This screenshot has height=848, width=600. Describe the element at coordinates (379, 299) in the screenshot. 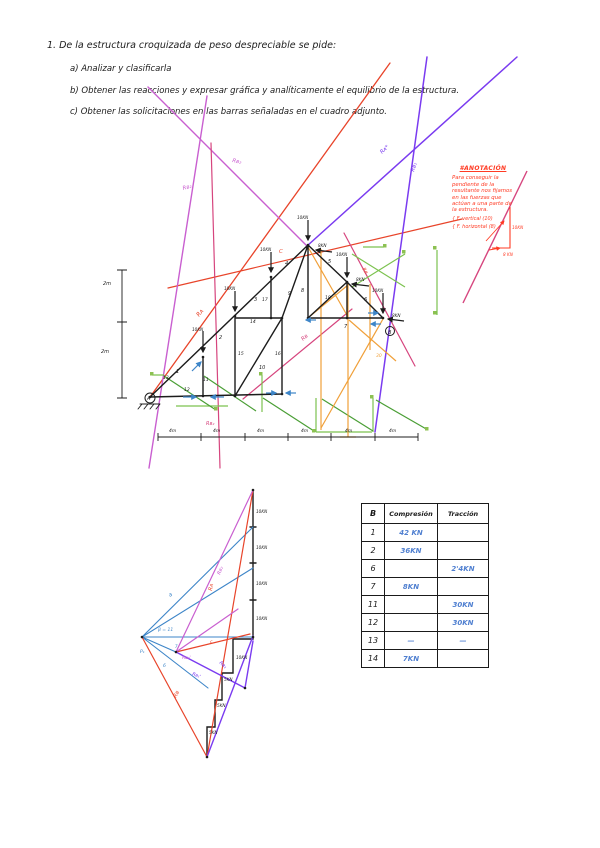

I see `line-rb-pink-through-b` at that location.